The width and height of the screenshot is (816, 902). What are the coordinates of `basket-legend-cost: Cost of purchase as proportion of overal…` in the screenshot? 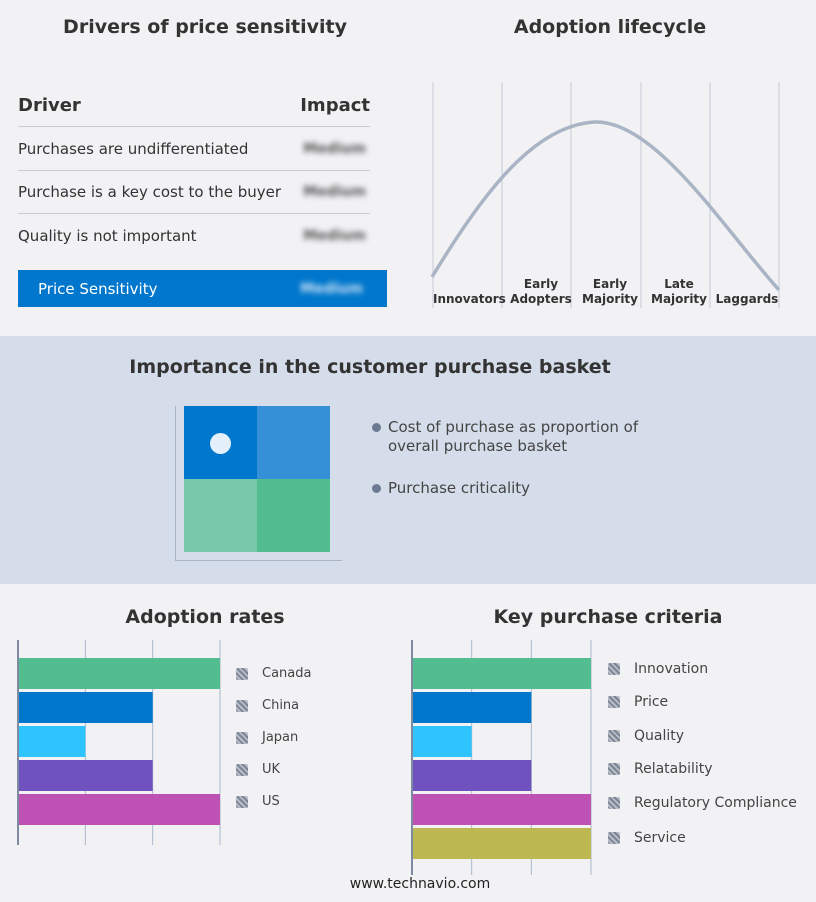 It's located at (513, 436).